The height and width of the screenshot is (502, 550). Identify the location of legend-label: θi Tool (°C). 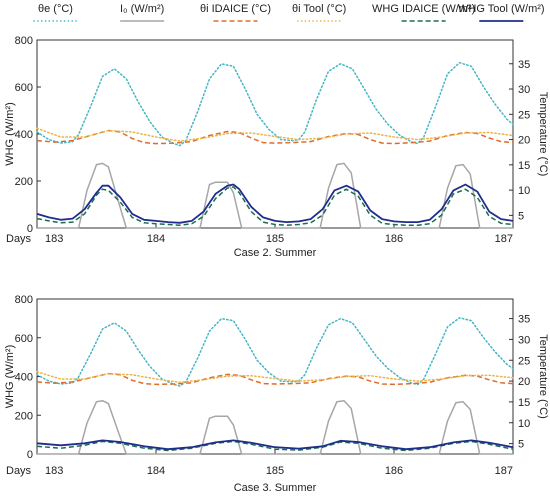
(319, 9).